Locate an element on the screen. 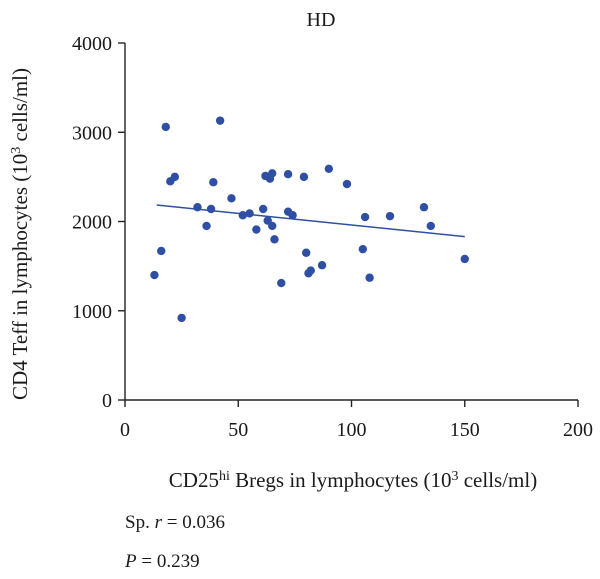  x-axis-label-suffix: cells/ml) is located at coordinates (497, 480).